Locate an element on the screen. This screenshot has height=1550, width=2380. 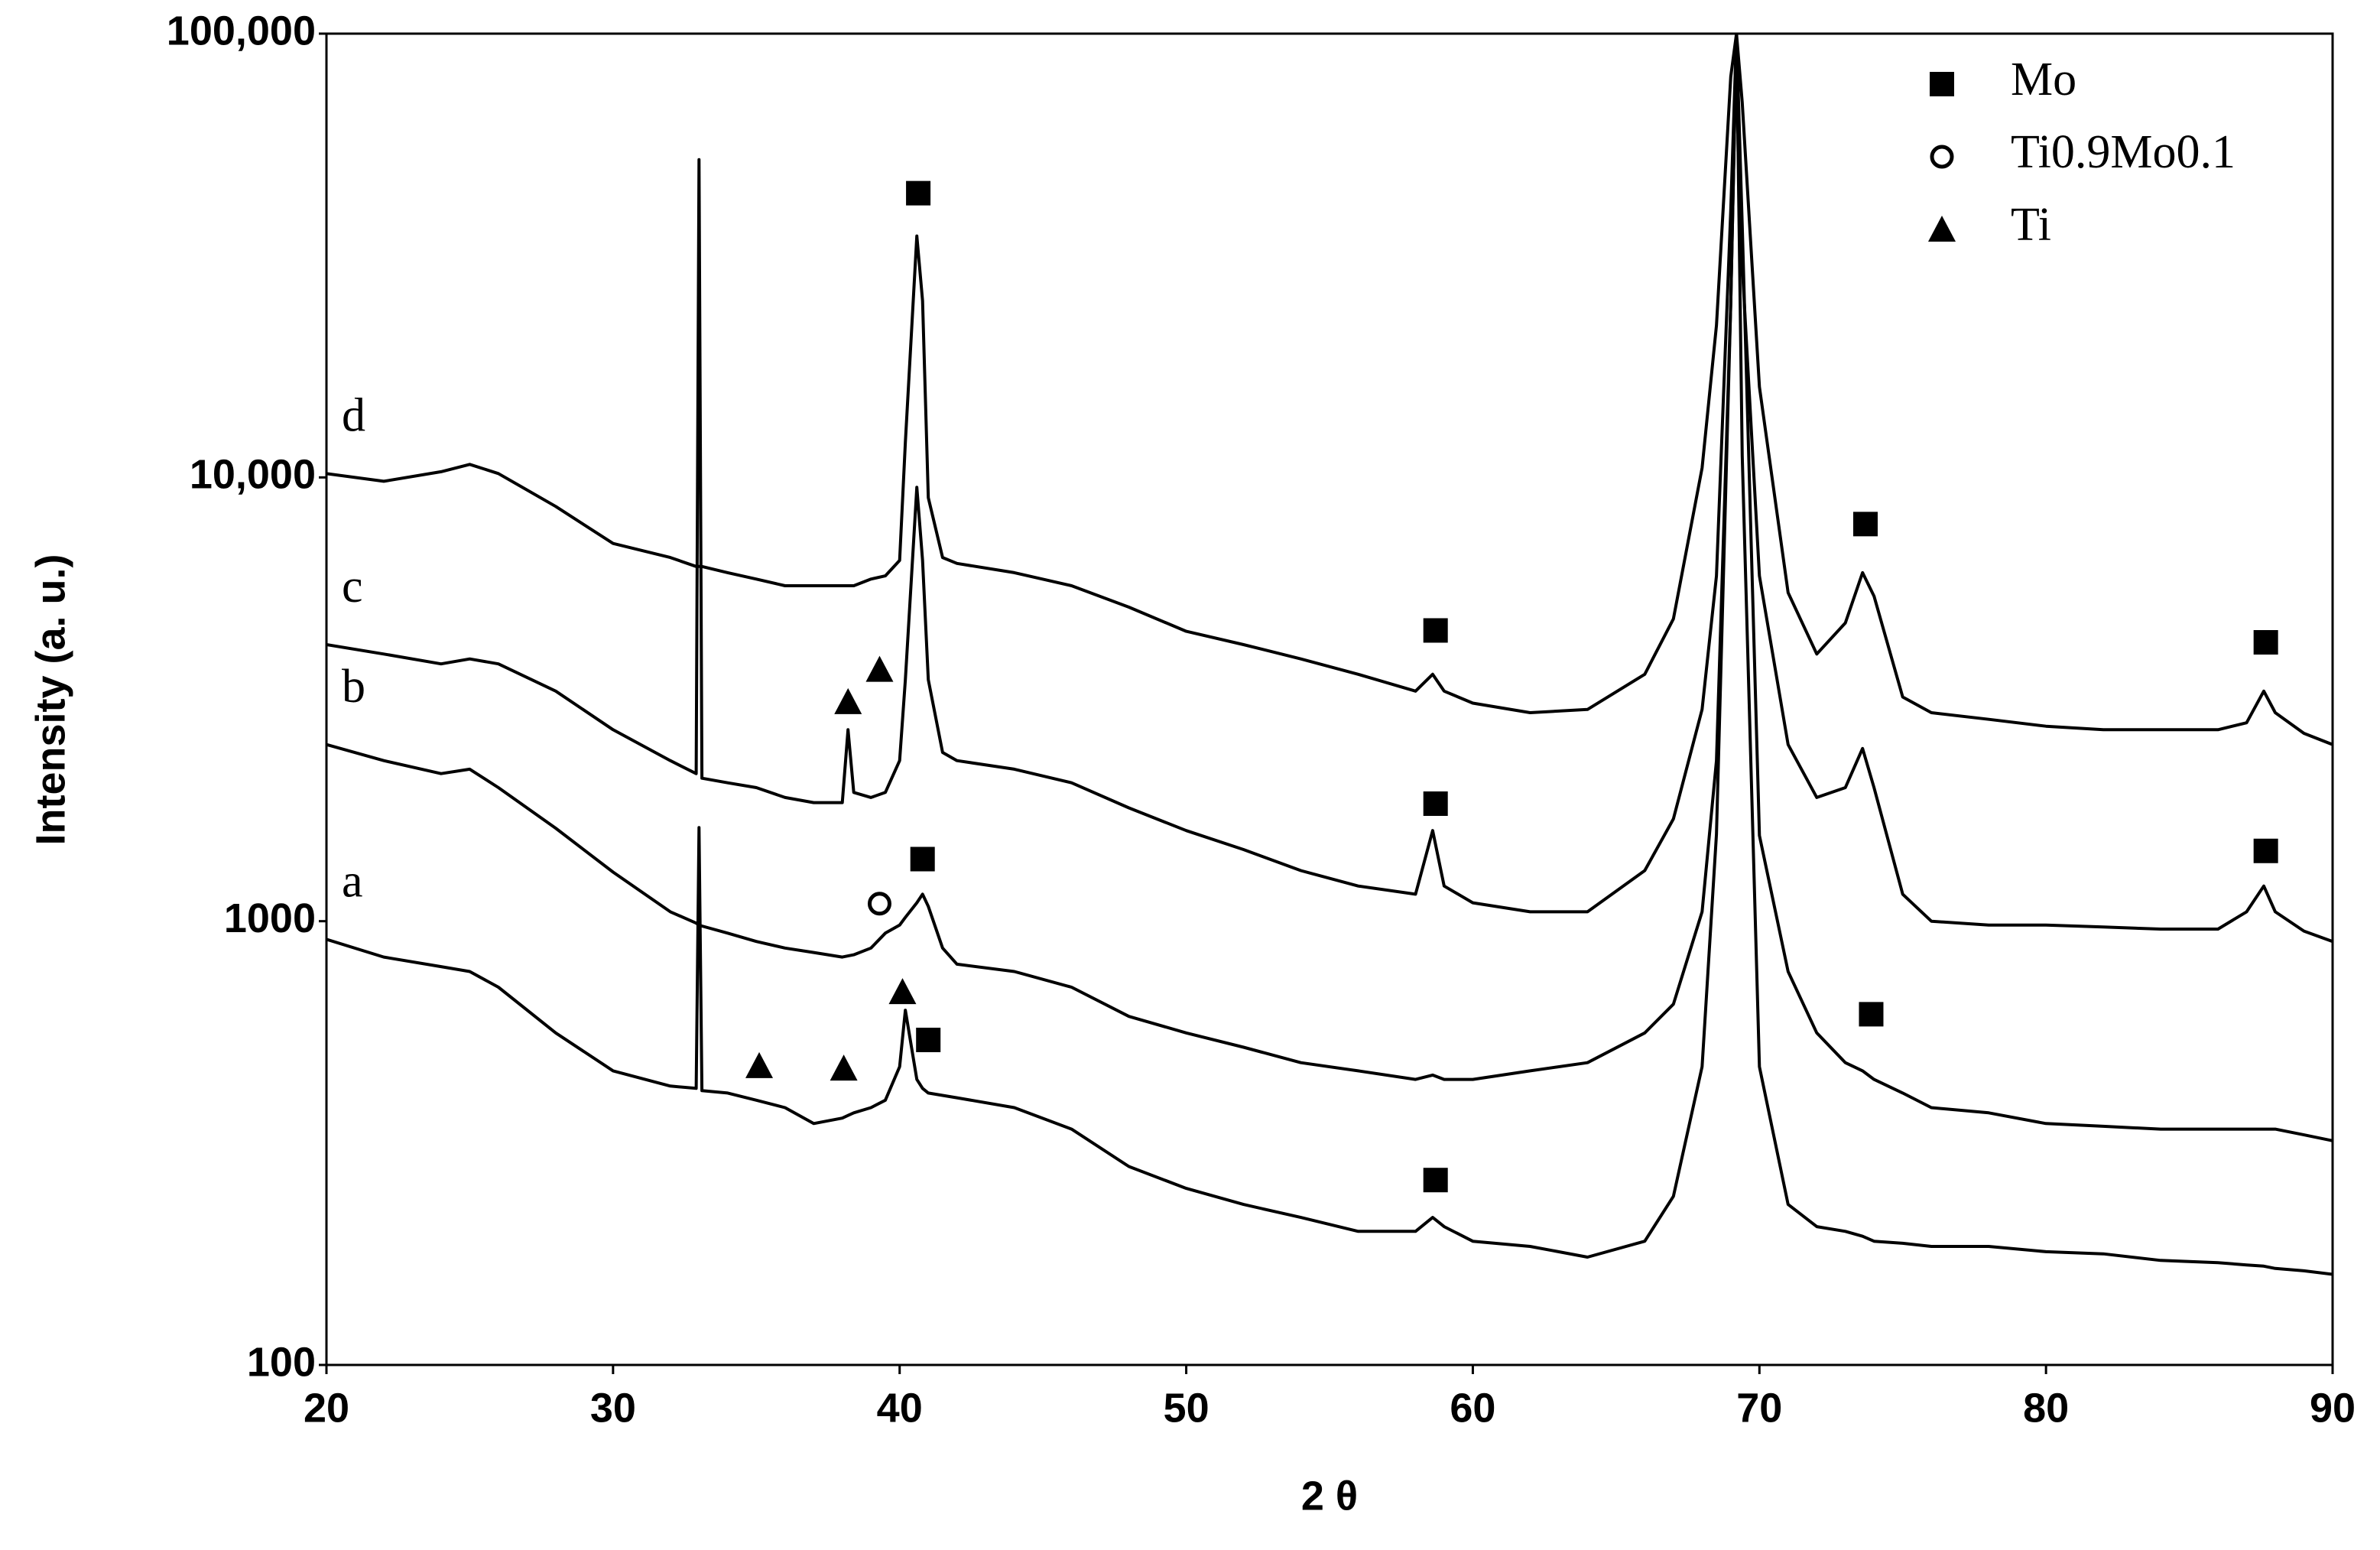
x-tick-label: 80 is located at coordinates (2046, 1408).